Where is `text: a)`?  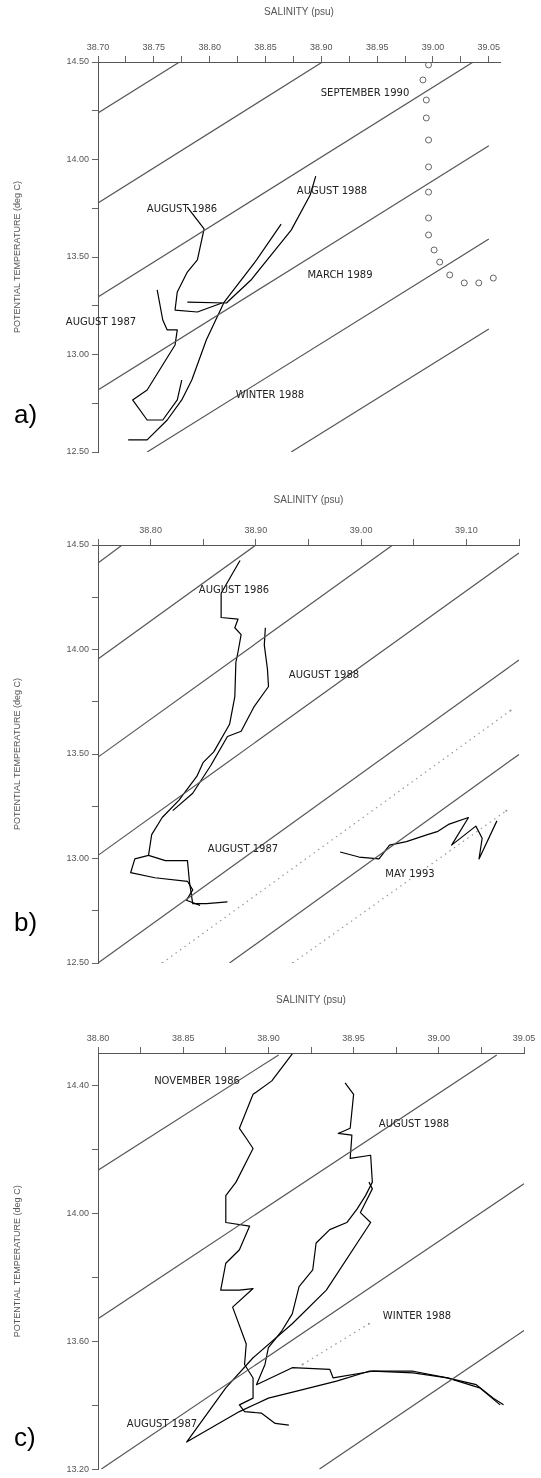 text: a) is located at coordinates (26, 414).